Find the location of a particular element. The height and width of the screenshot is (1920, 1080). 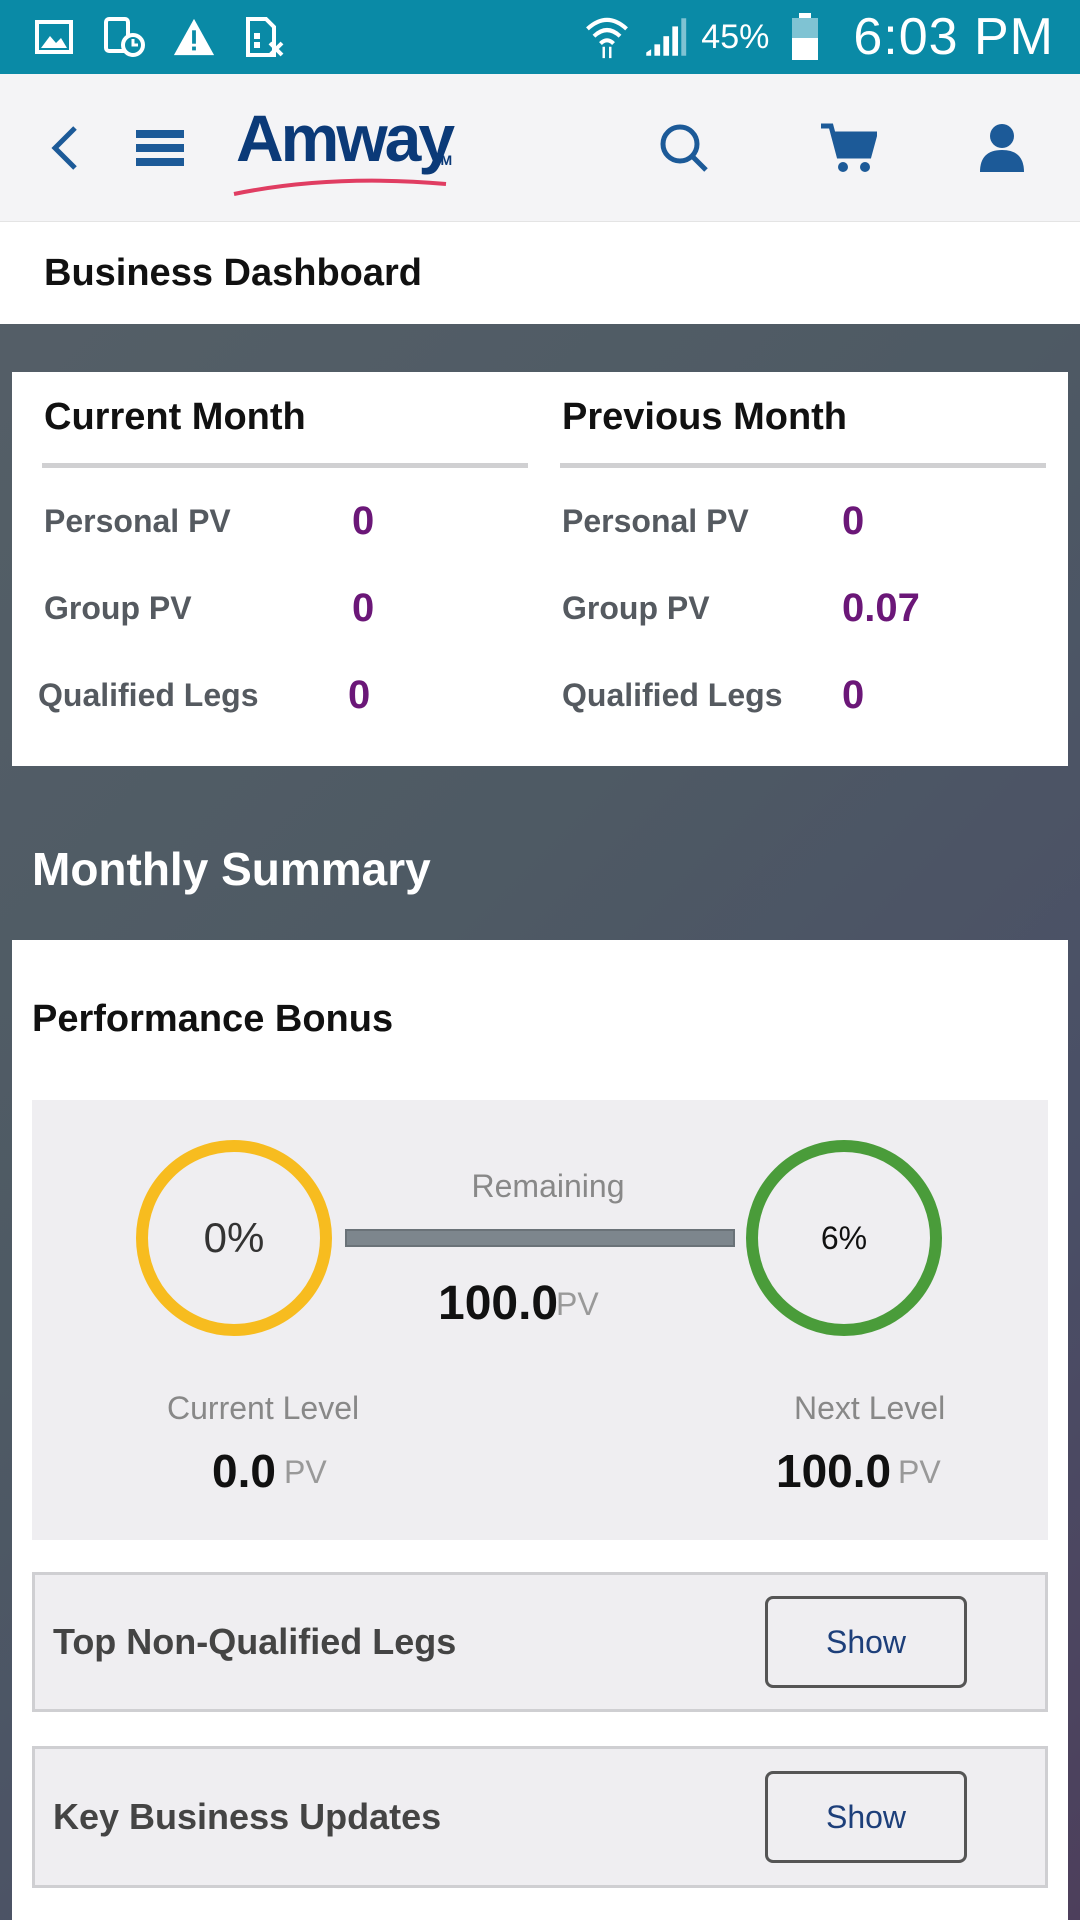

stat-row: Group PV 0.07 is located at coordinates (803, 608).